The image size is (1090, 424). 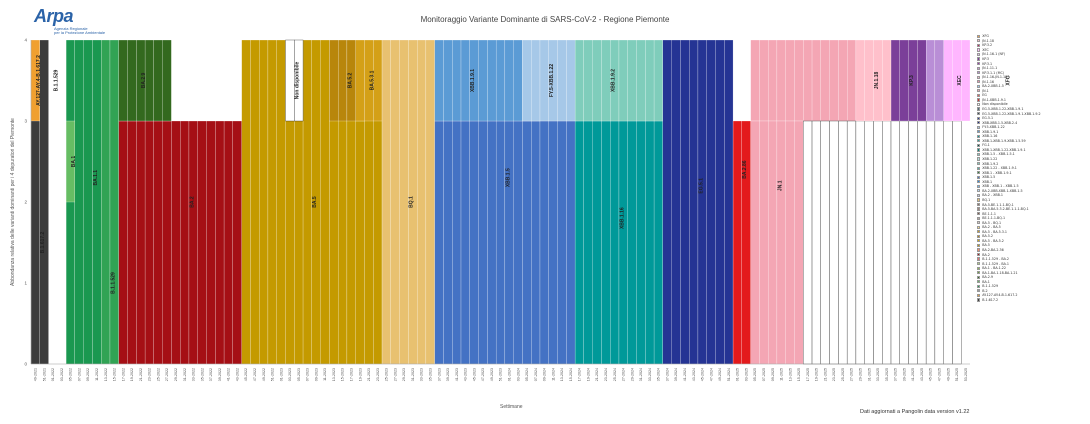 What do you see at coordinates (1032, 77) in the screenshot?
I see `legend-item: JN.1.16-JN.1.18` at bounding box center [1032, 77].